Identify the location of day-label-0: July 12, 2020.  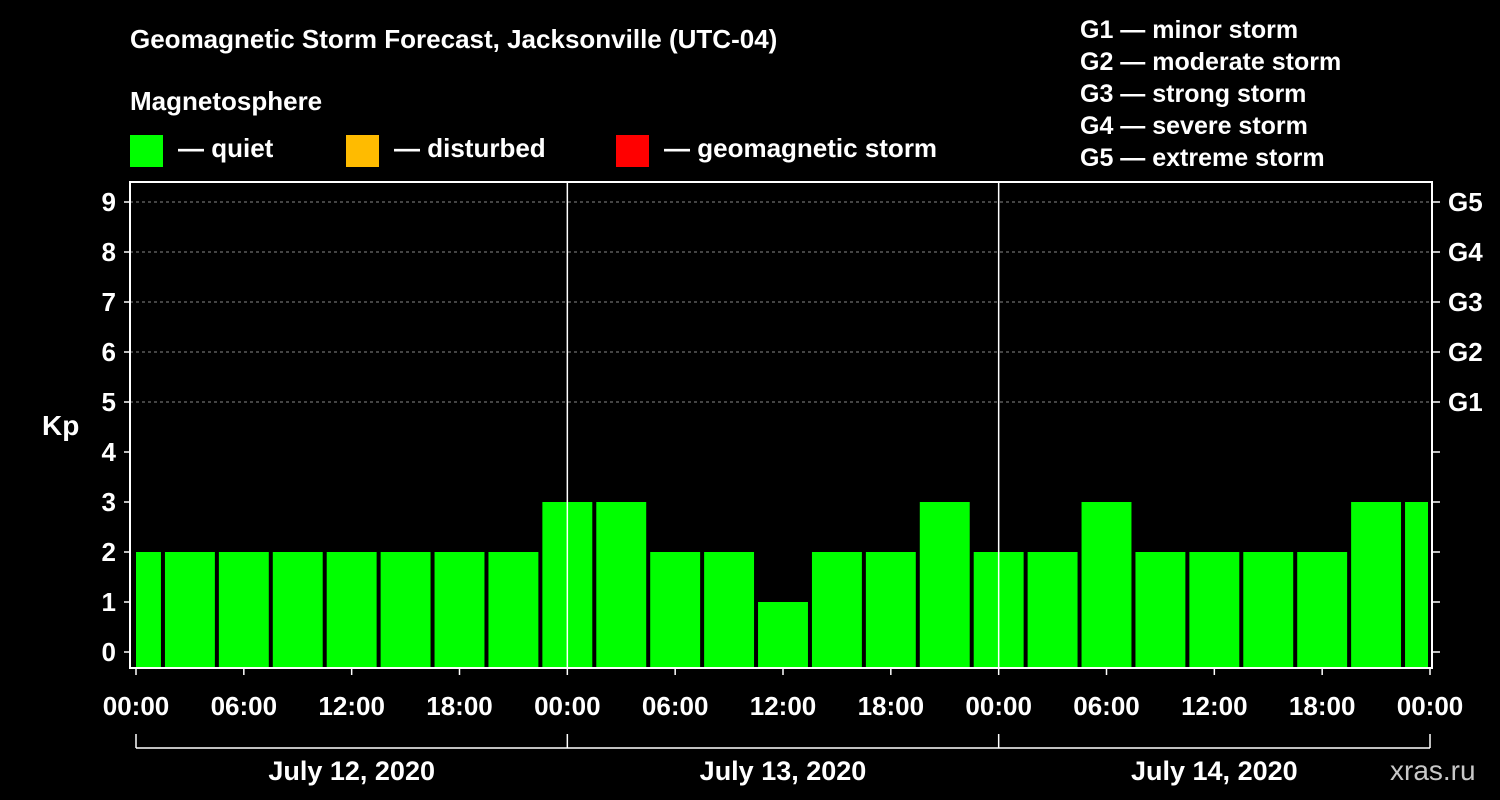
(351, 771).